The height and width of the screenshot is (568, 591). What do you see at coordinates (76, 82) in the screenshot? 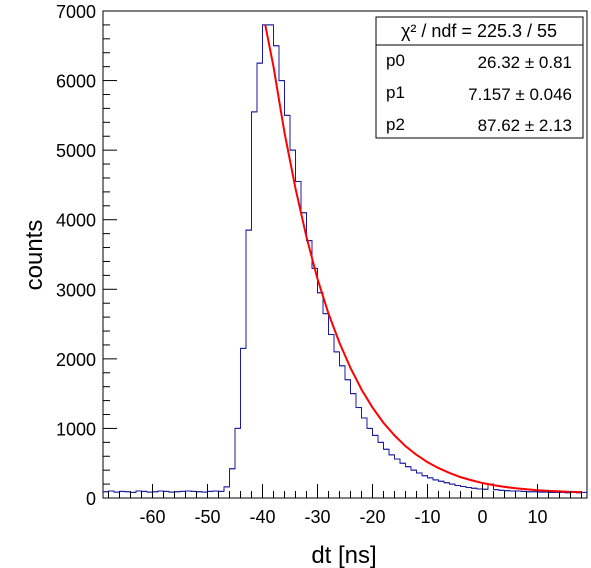
I see `y-tick-label: 6000` at bounding box center [76, 82].